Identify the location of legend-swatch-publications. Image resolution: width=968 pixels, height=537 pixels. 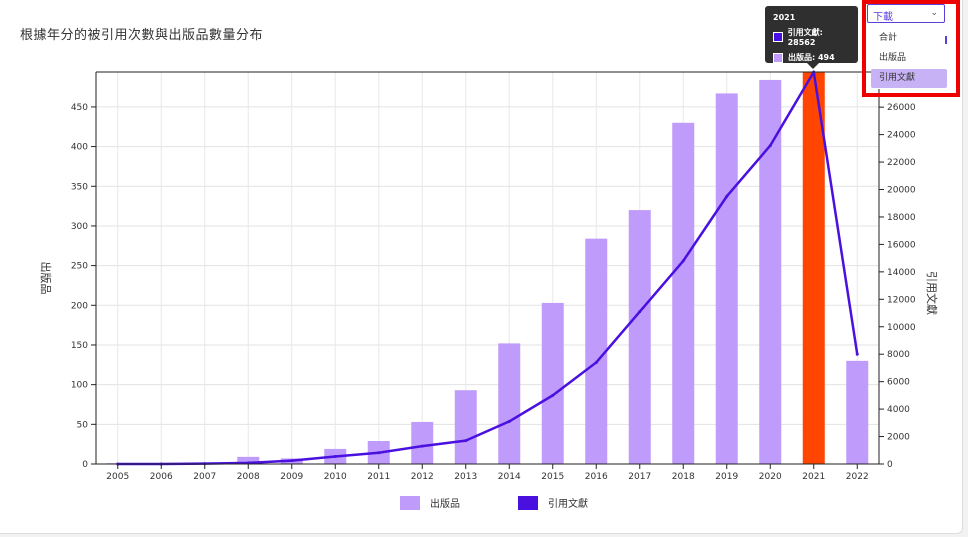
(410, 502).